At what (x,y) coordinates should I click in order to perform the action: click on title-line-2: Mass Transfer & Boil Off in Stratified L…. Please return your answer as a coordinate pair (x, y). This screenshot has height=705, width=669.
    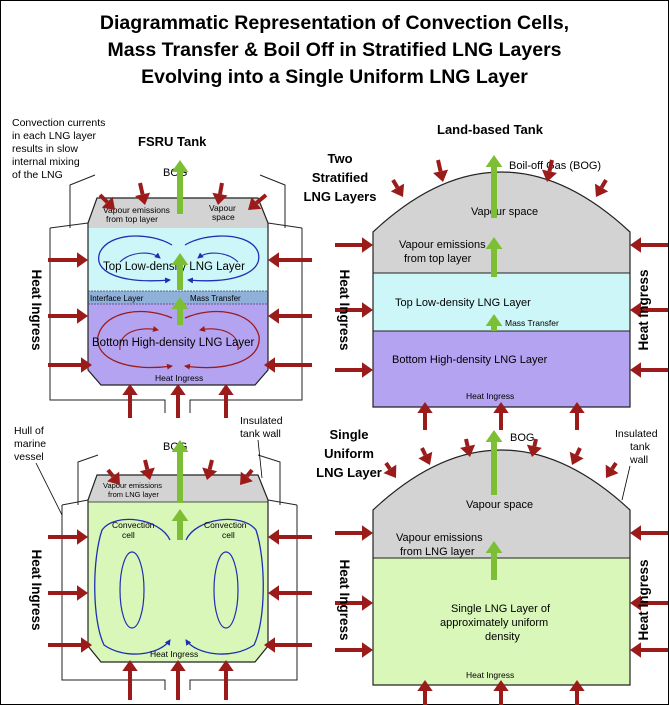
    Looking at the image, I should click on (334, 50).